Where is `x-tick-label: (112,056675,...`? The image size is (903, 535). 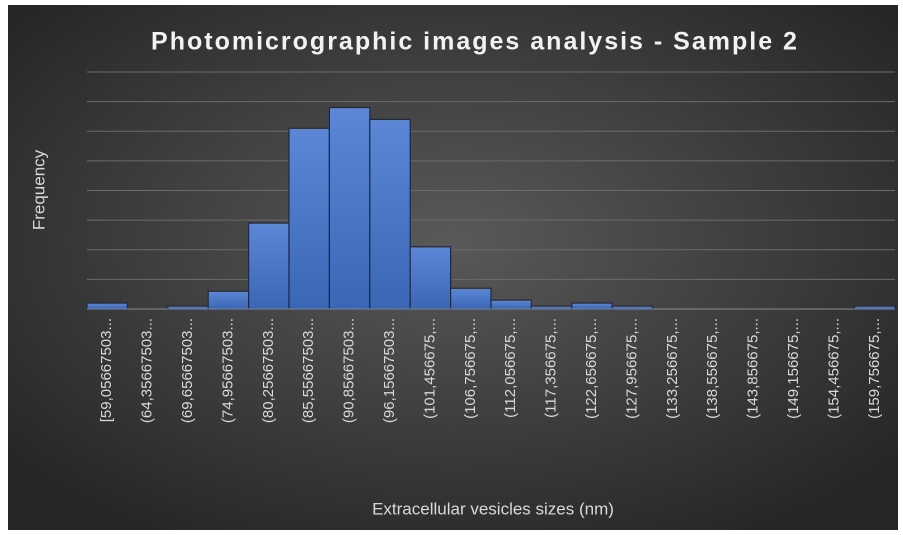
x-tick-label: (112,056675,... is located at coordinates (510, 368).